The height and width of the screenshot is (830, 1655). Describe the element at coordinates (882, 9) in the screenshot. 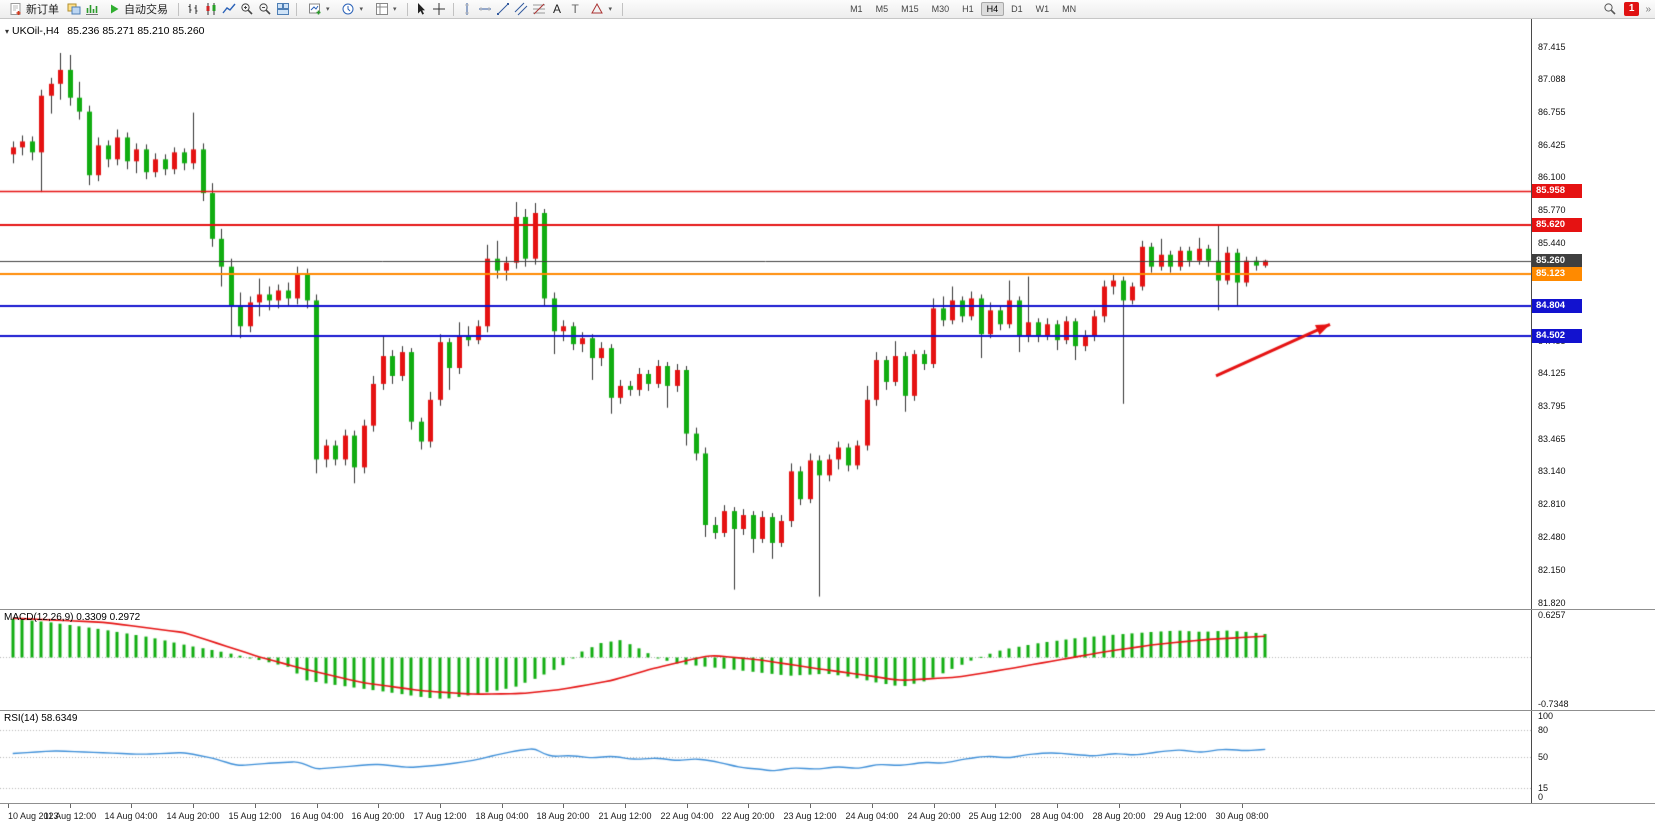

I see `timeframe-button-m5: M5` at that location.